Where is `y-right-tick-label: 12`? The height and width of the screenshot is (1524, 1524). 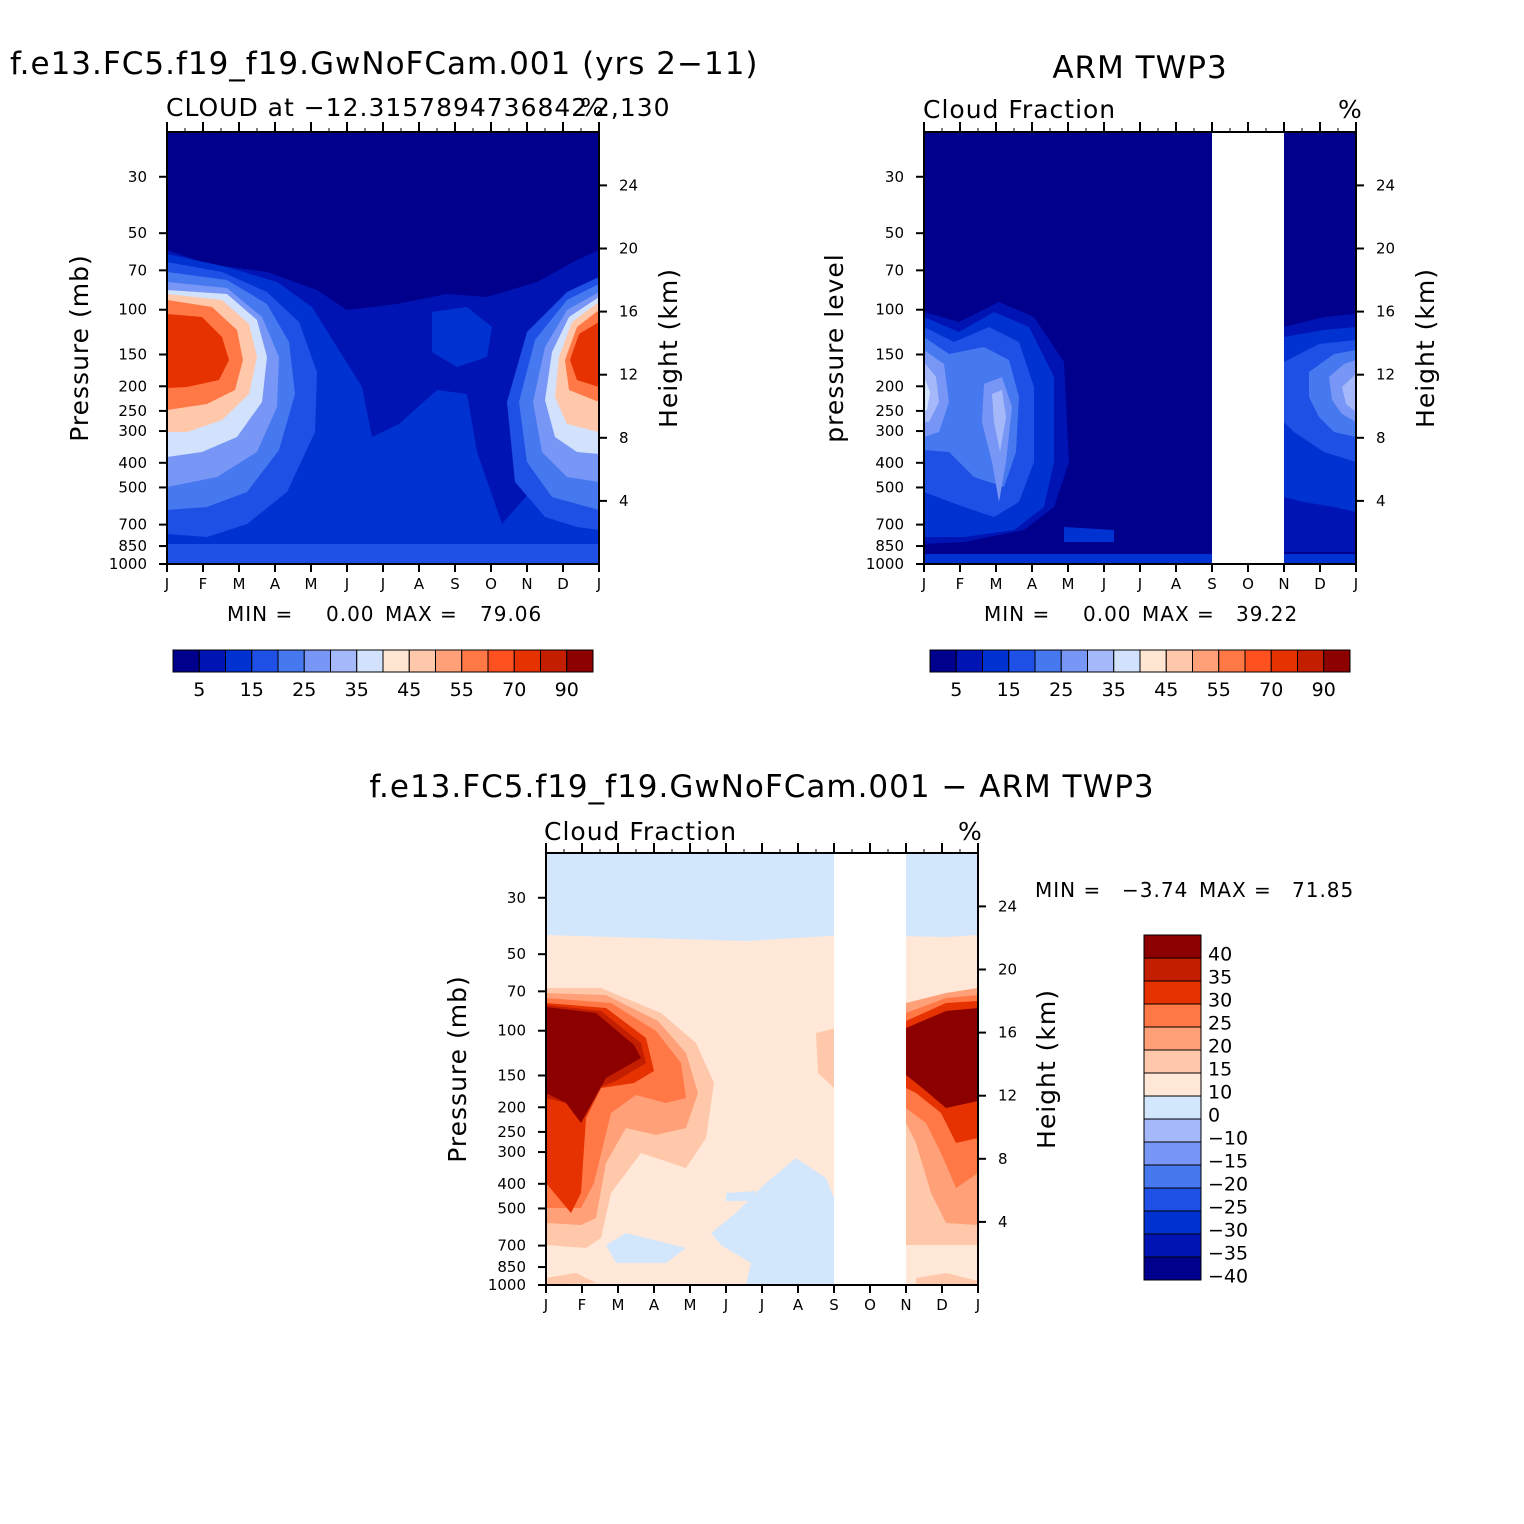
y-right-tick-label: 12 is located at coordinates (628, 375).